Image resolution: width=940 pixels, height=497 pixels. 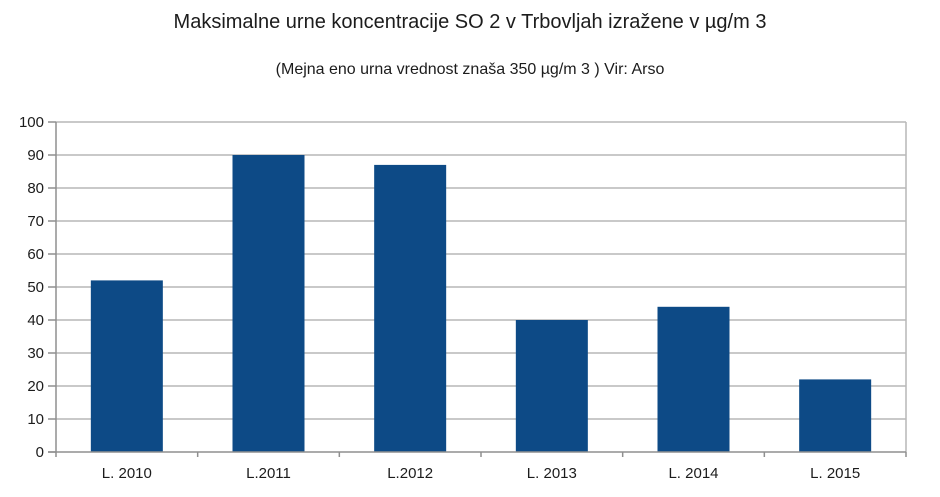 I want to click on y-tick-label: 100, so click(x=31, y=122).